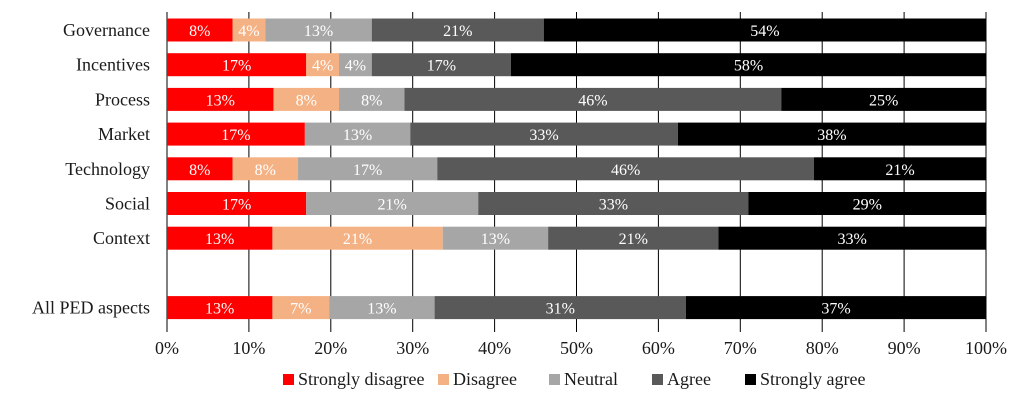 This screenshot has height=400, width=1020. I want to click on category-label: All PED aspects, so click(91, 308).